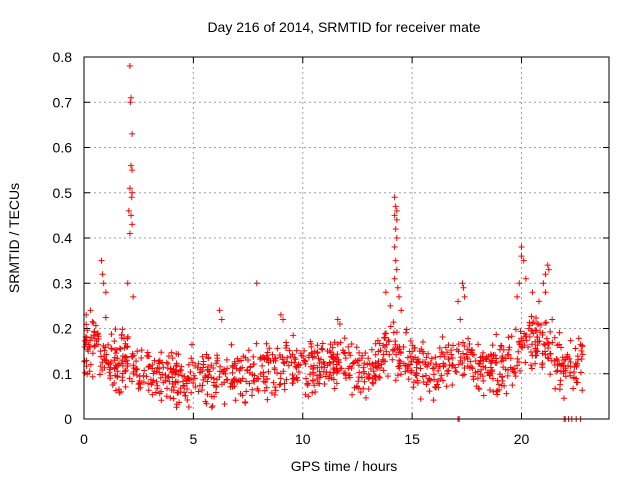 This screenshot has width=640, height=480. What do you see at coordinates (63, 283) in the screenshot?
I see `y-tick-label: 0.3` at bounding box center [63, 283].